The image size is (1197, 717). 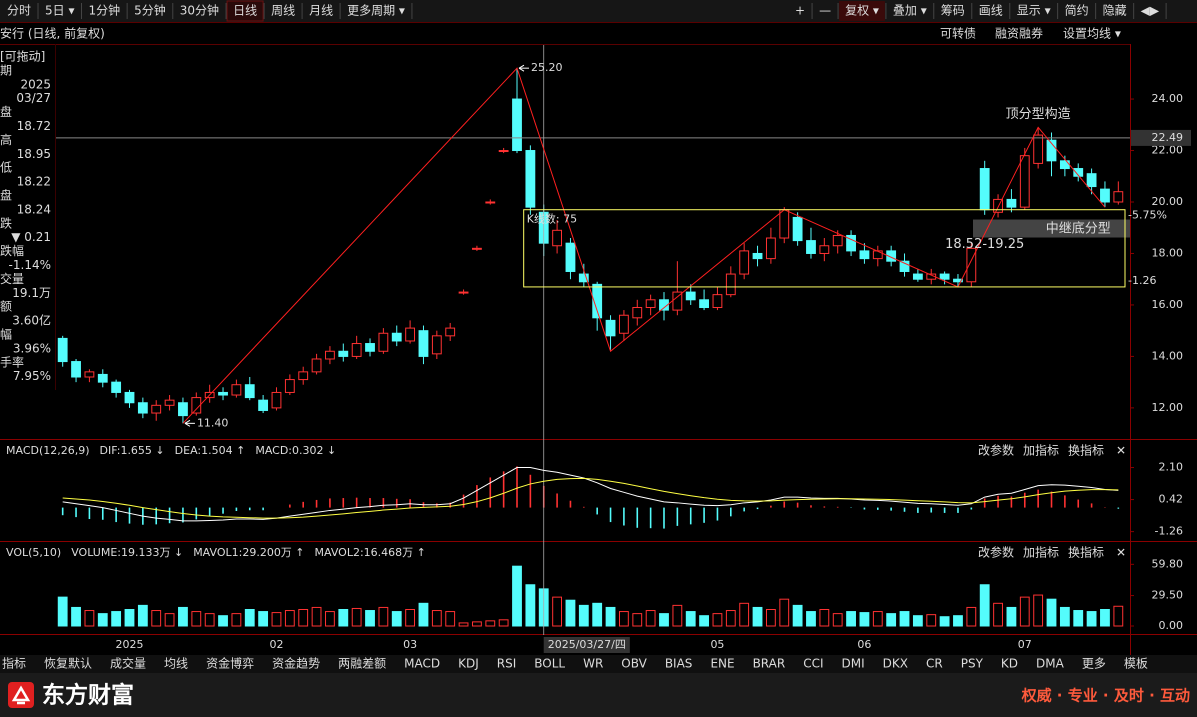 I want to click on logo, so click(x=21, y=695).